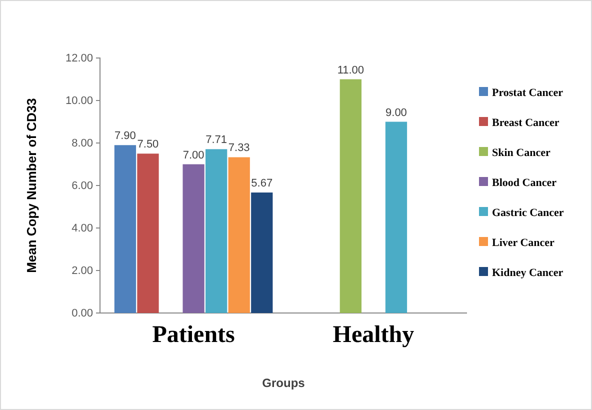 Image resolution: width=592 pixels, height=410 pixels. Describe the element at coordinates (262, 184) in the screenshot. I see `data-label: 5.67` at that location.